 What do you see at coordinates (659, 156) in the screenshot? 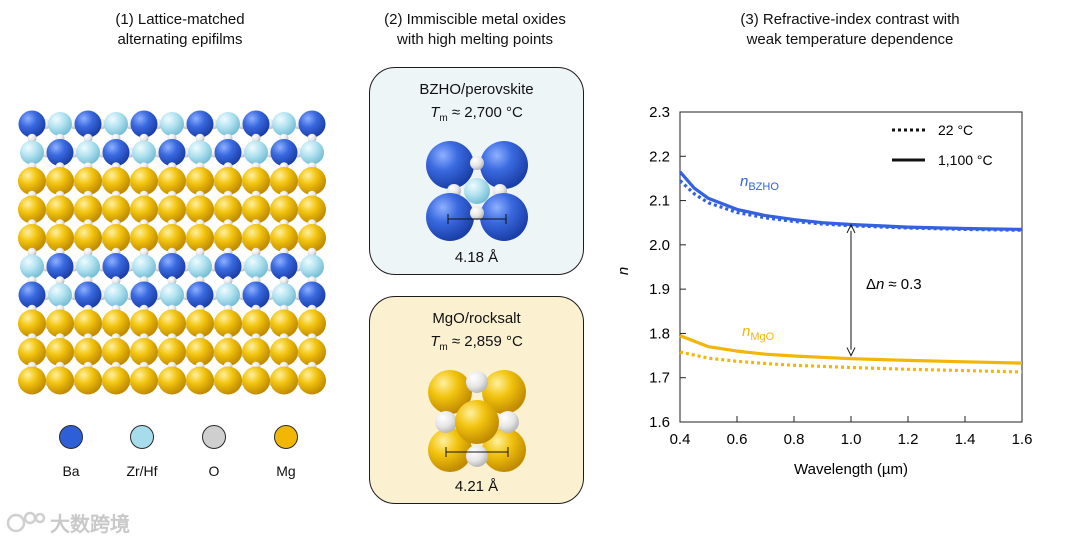
I see `y-tick-label: 2.2` at bounding box center [659, 156].